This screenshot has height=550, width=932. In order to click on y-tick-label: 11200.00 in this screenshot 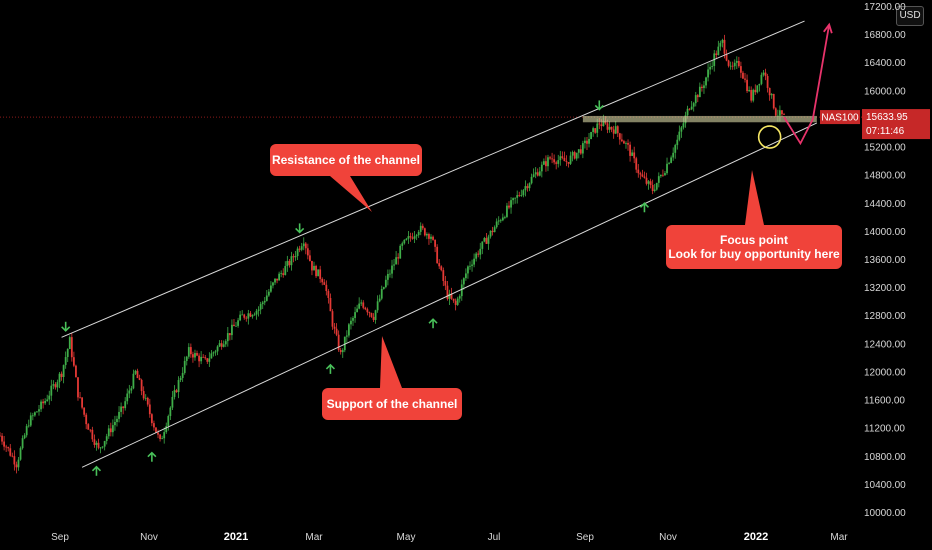, I will do `click(884, 429)`.